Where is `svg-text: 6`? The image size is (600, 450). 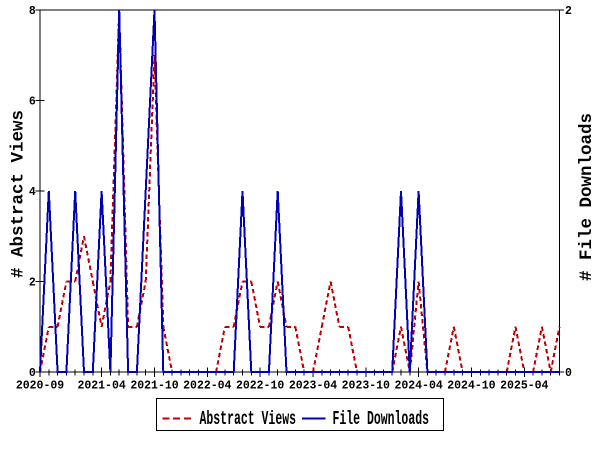 svg-text: 6 is located at coordinates (32, 102).